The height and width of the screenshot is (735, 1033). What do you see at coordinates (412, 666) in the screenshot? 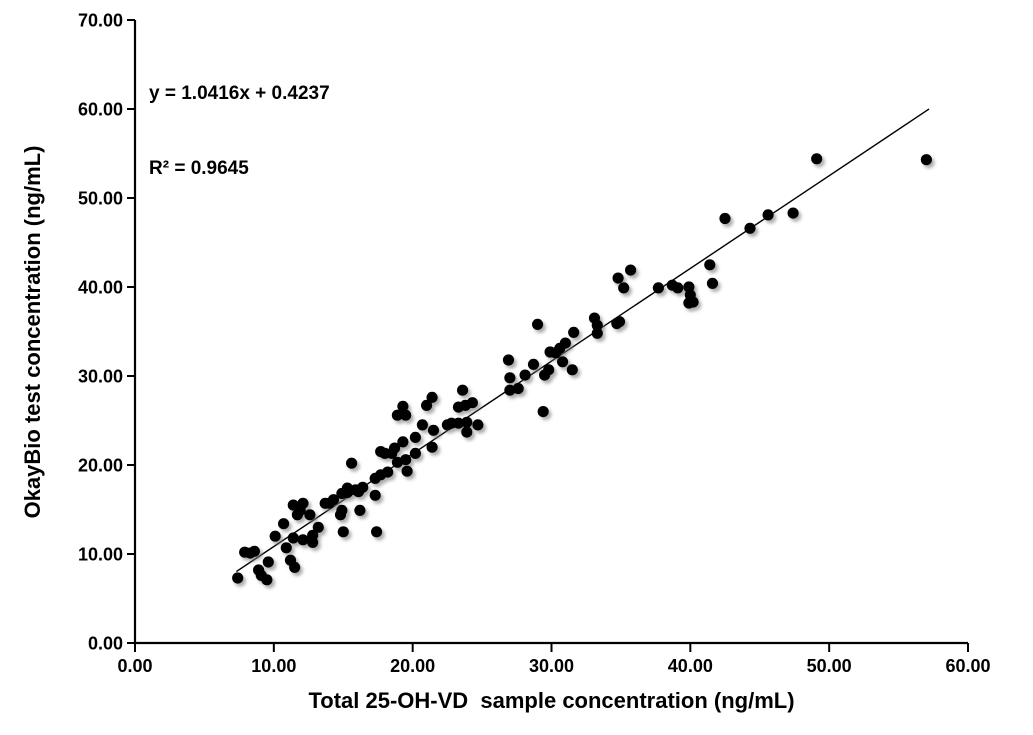
I see `x-tick-label: 20.00` at bounding box center [412, 666].